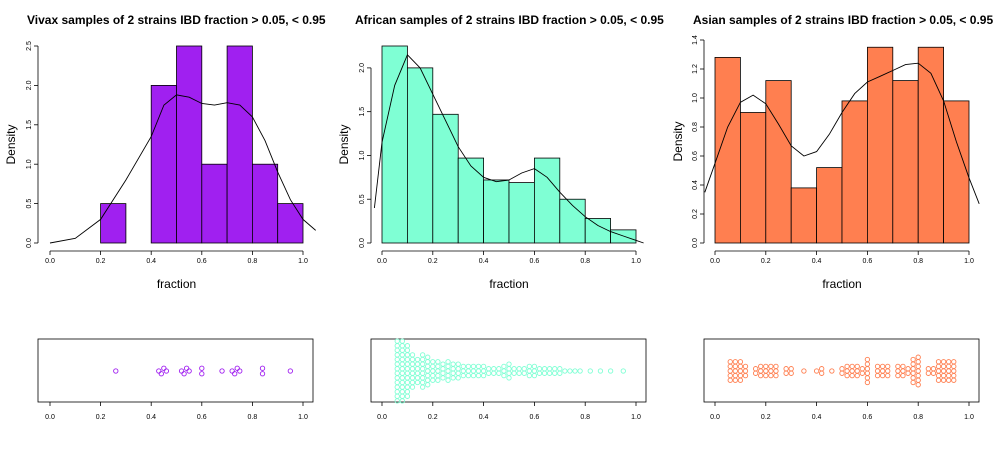 This screenshot has height=450, width=1000. What do you see at coordinates (918, 417) in the screenshot?
I see `strip-x-tick-label: 0.8` at bounding box center [918, 417].